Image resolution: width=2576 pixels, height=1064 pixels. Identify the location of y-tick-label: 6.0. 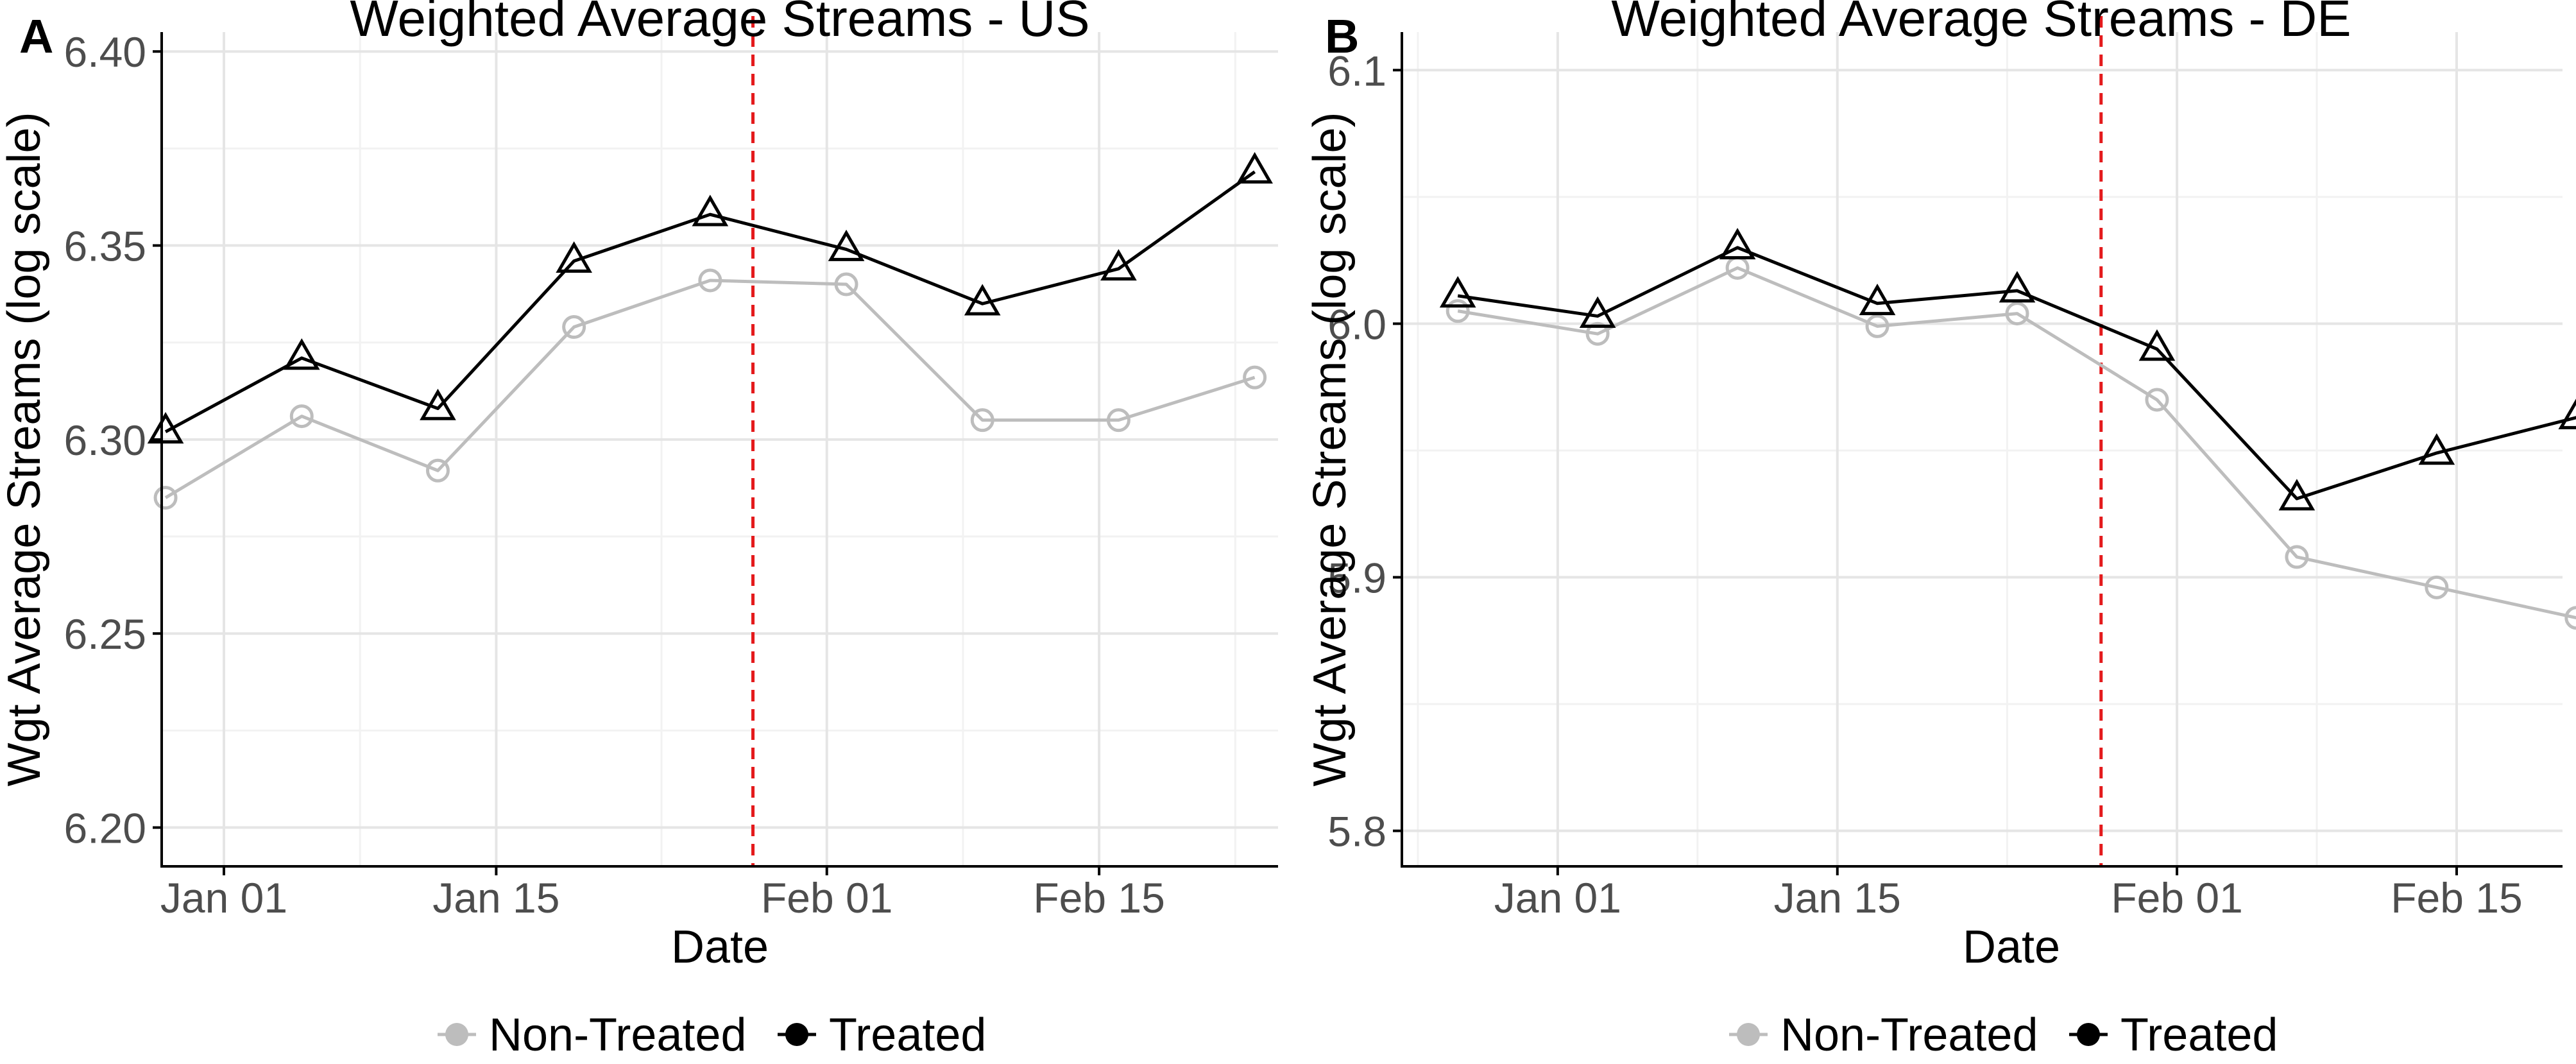
(1356, 324).